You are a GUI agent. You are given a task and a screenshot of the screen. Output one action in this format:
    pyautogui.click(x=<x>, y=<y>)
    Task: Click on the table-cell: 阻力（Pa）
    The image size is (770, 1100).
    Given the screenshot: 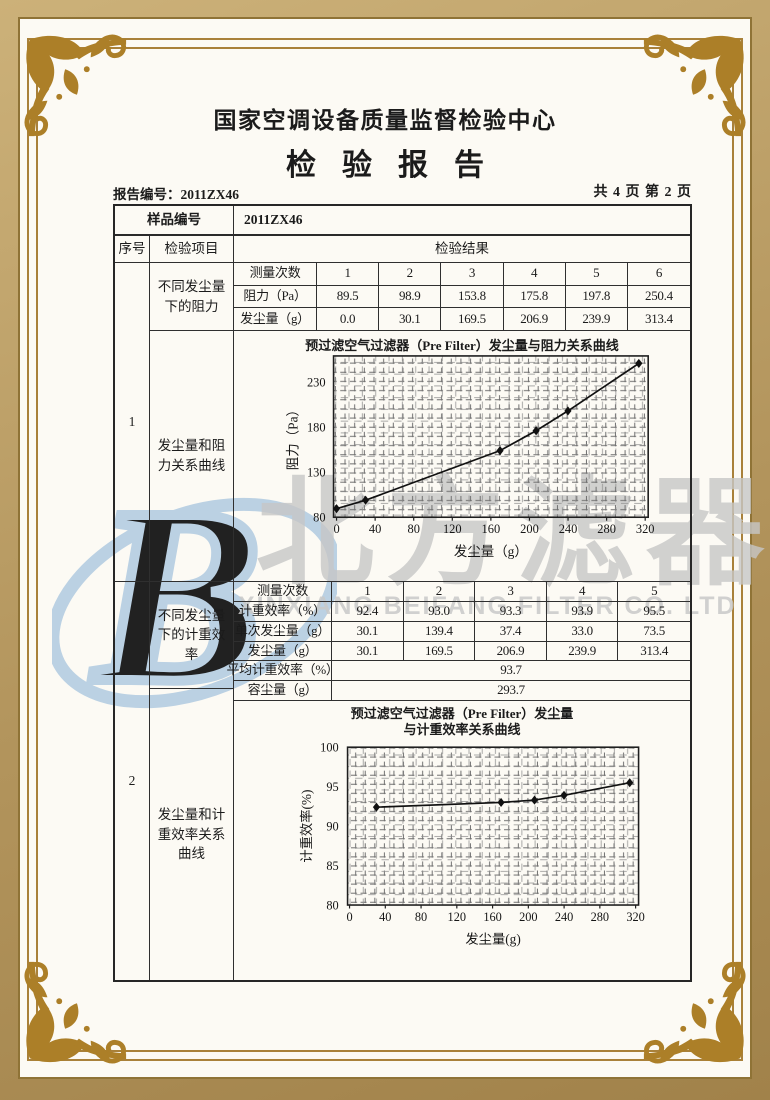 What is the action you would take?
    pyautogui.click(x=275, y=297)
    